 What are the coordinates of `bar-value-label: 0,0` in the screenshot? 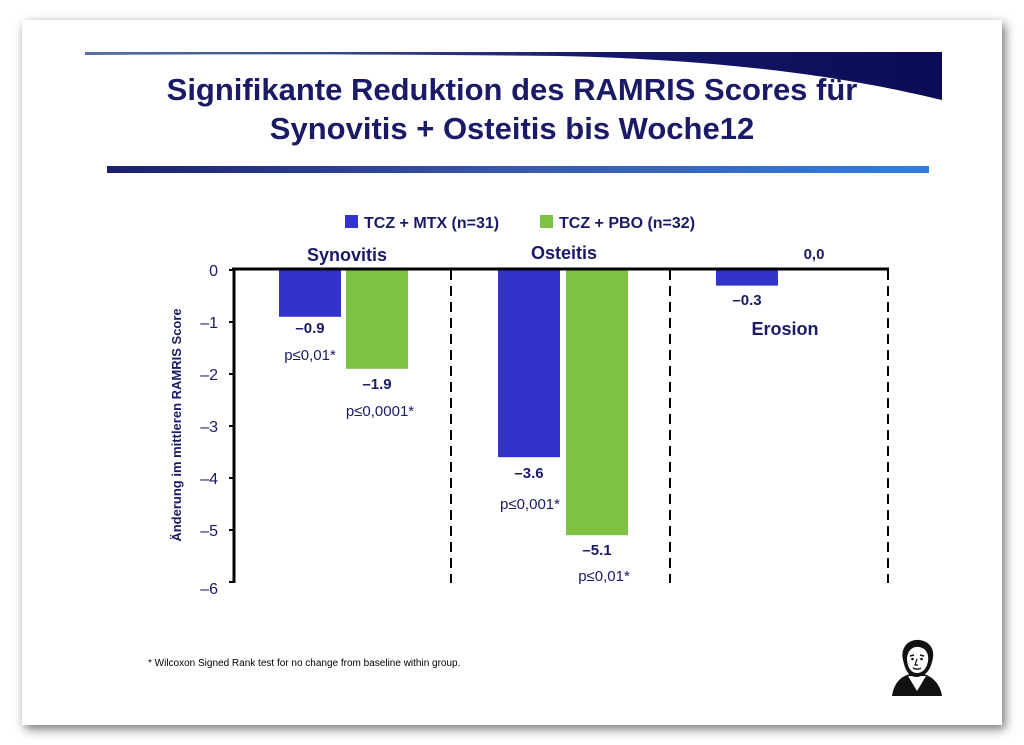 It's located at (814, 254).